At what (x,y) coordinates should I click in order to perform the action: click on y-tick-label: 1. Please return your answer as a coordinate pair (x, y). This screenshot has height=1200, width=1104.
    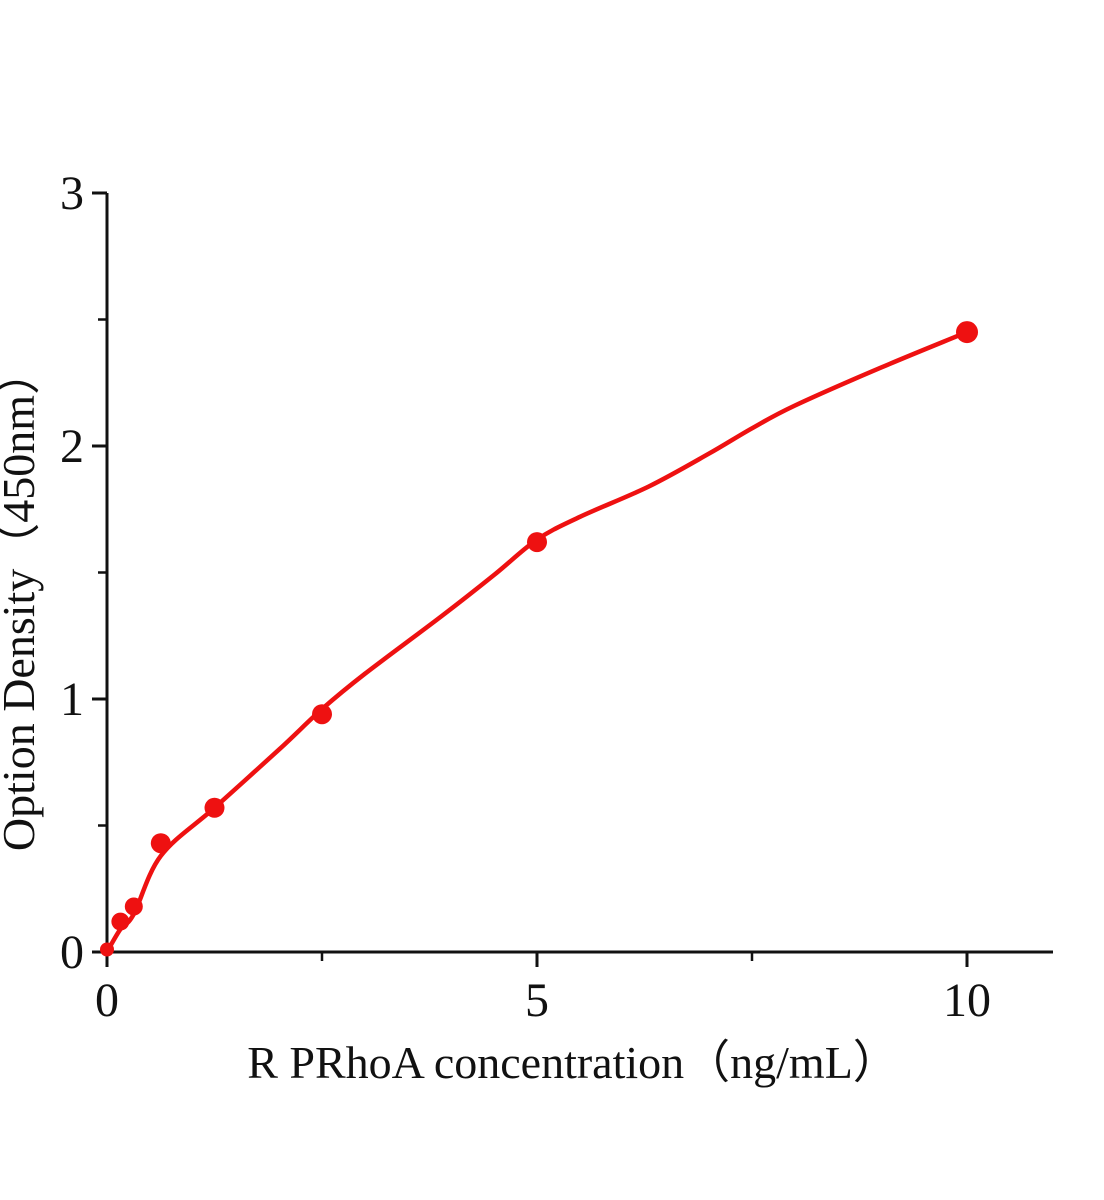
    Looking at the image, I should click on (72, 699).